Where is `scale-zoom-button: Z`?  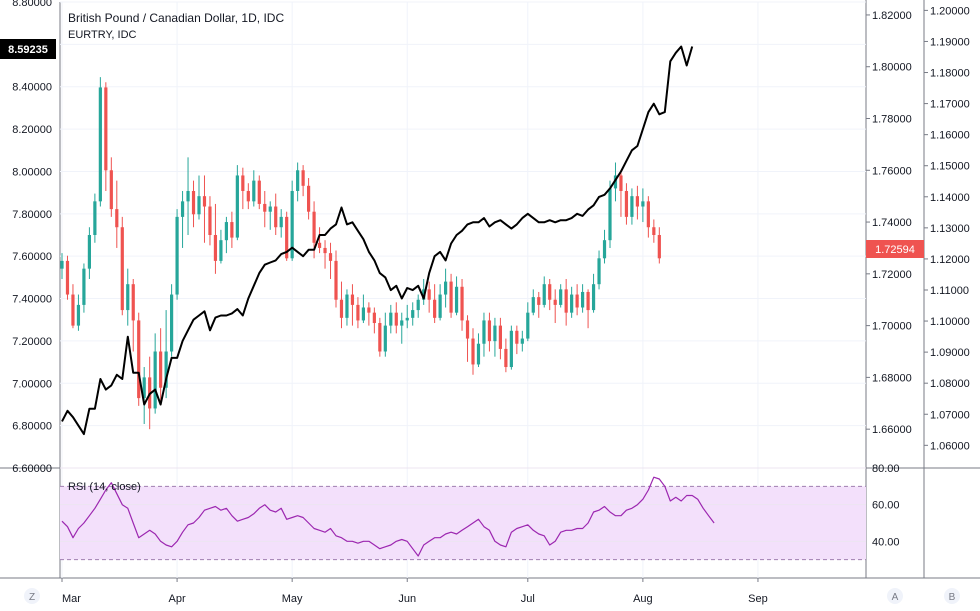 scale-zoom-button: Z is located at coordinates (32, 596).